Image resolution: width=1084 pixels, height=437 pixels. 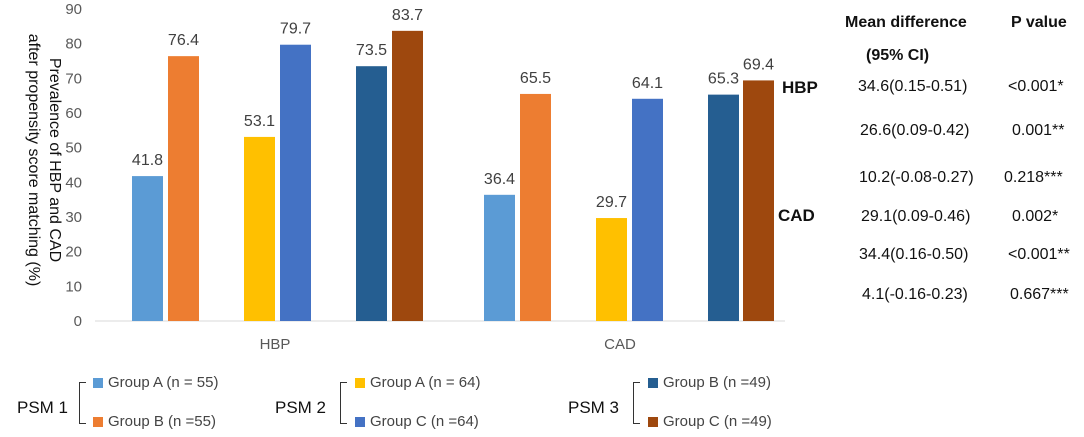 I want to click on stat-p-1: <0.001*, so click(x=1036, y=86).